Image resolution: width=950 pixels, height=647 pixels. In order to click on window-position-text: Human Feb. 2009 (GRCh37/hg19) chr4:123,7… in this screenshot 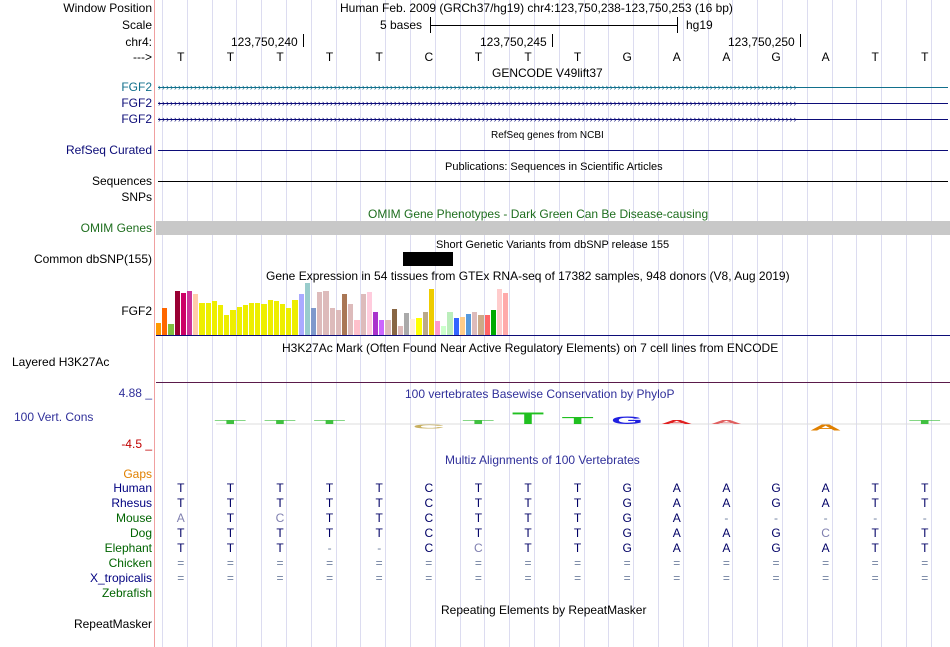, I will do `click(536, 8)`.